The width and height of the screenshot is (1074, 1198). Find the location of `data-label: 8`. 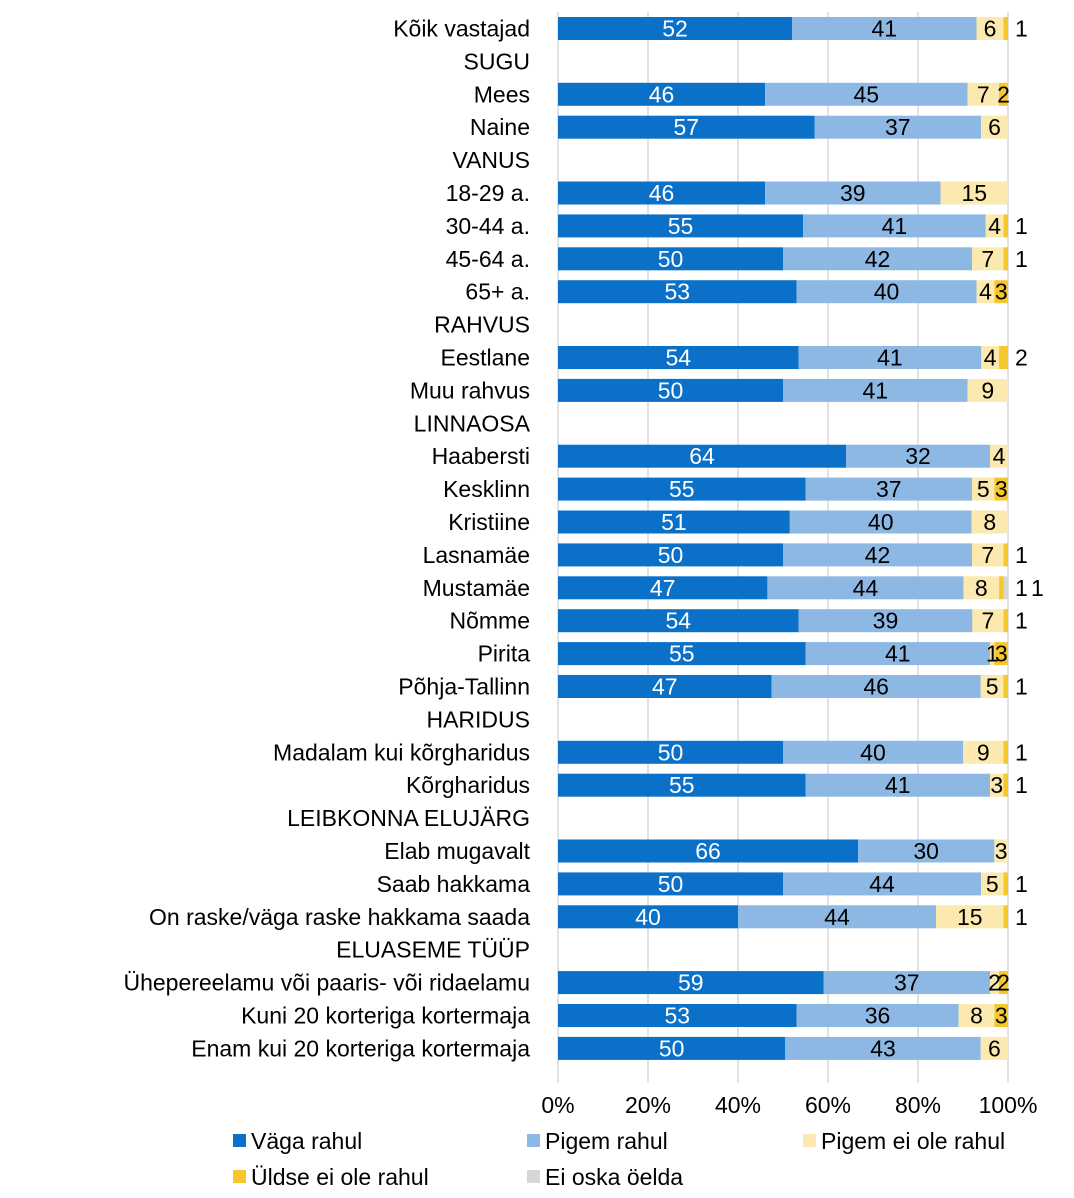

data-label: 8 is located at coordinates (976, 1016).